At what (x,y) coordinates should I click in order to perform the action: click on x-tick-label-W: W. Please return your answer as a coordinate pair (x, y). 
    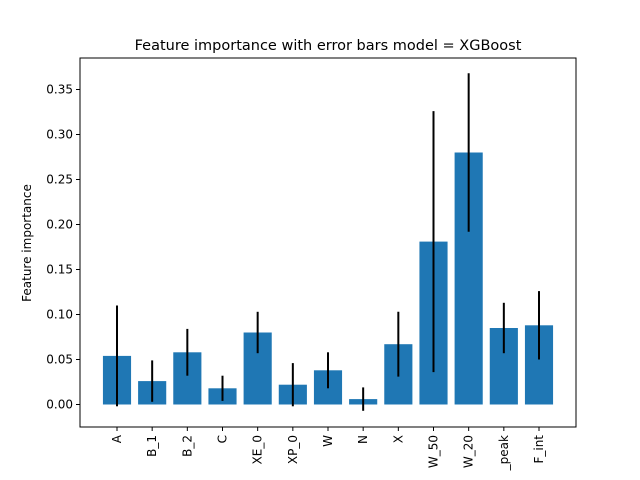
    Looking at the image, I should click on (328, 441).